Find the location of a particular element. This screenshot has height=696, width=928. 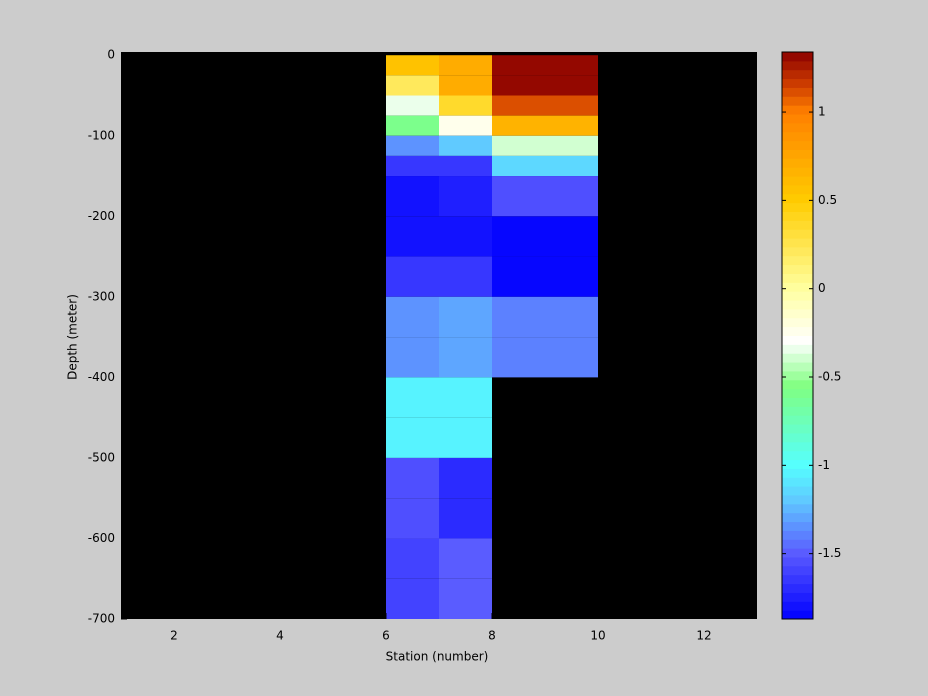

colorbar-tick-label: 1 is located at coordinates (822, 112).